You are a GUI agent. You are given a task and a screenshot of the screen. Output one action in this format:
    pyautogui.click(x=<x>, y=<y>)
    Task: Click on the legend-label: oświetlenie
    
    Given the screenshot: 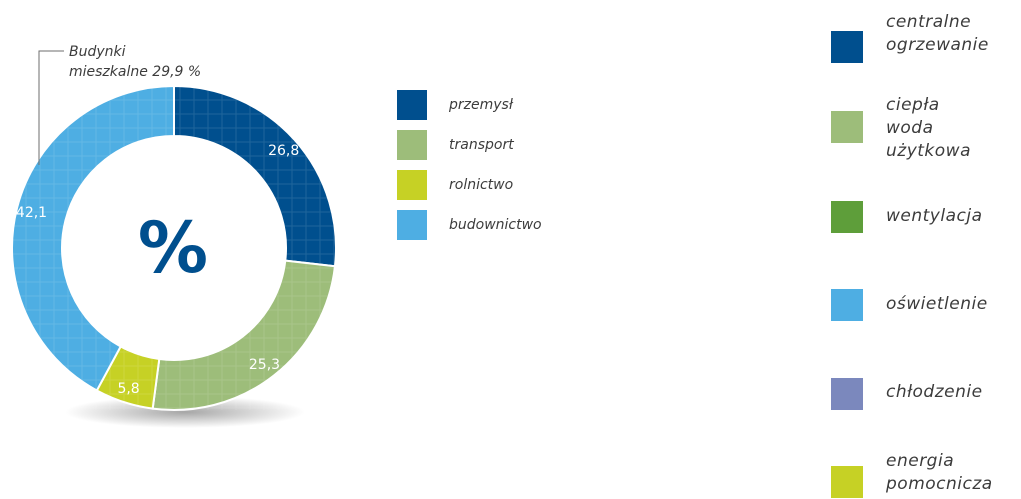 What is the action you would take?
    pyautogui.click(x=937, y=304)
    